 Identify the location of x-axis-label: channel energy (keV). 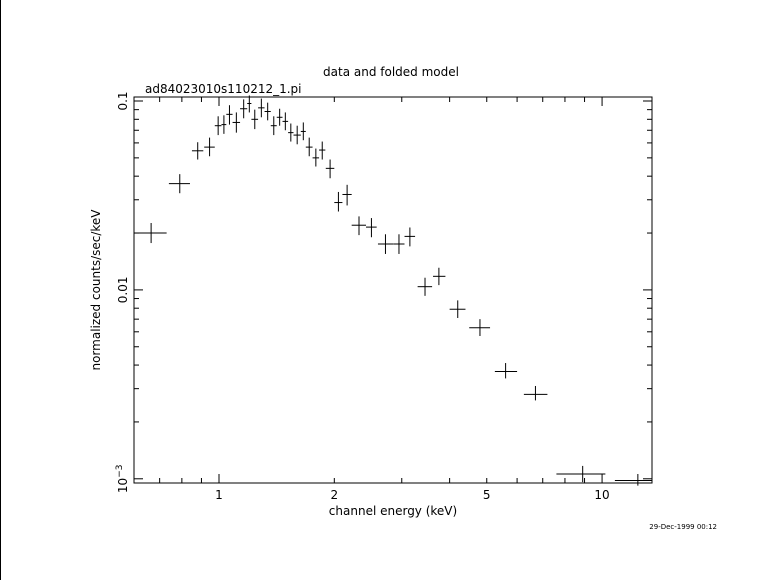
(393, 511).